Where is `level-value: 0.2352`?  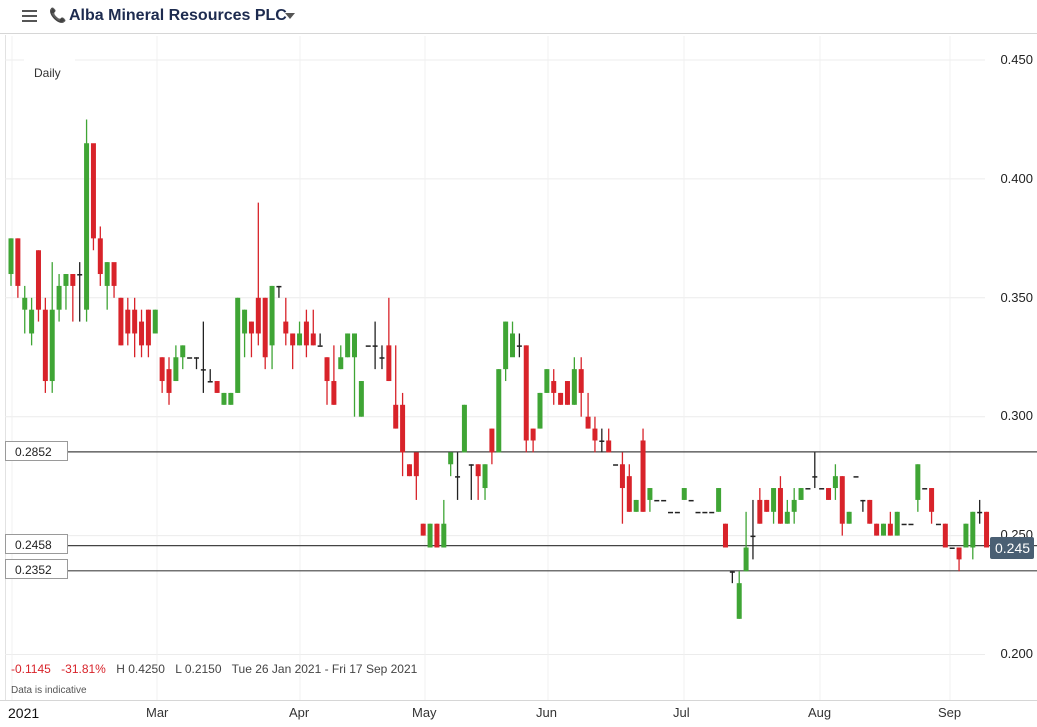 level-value: 0.2352 is located at coordinates (33, 570).